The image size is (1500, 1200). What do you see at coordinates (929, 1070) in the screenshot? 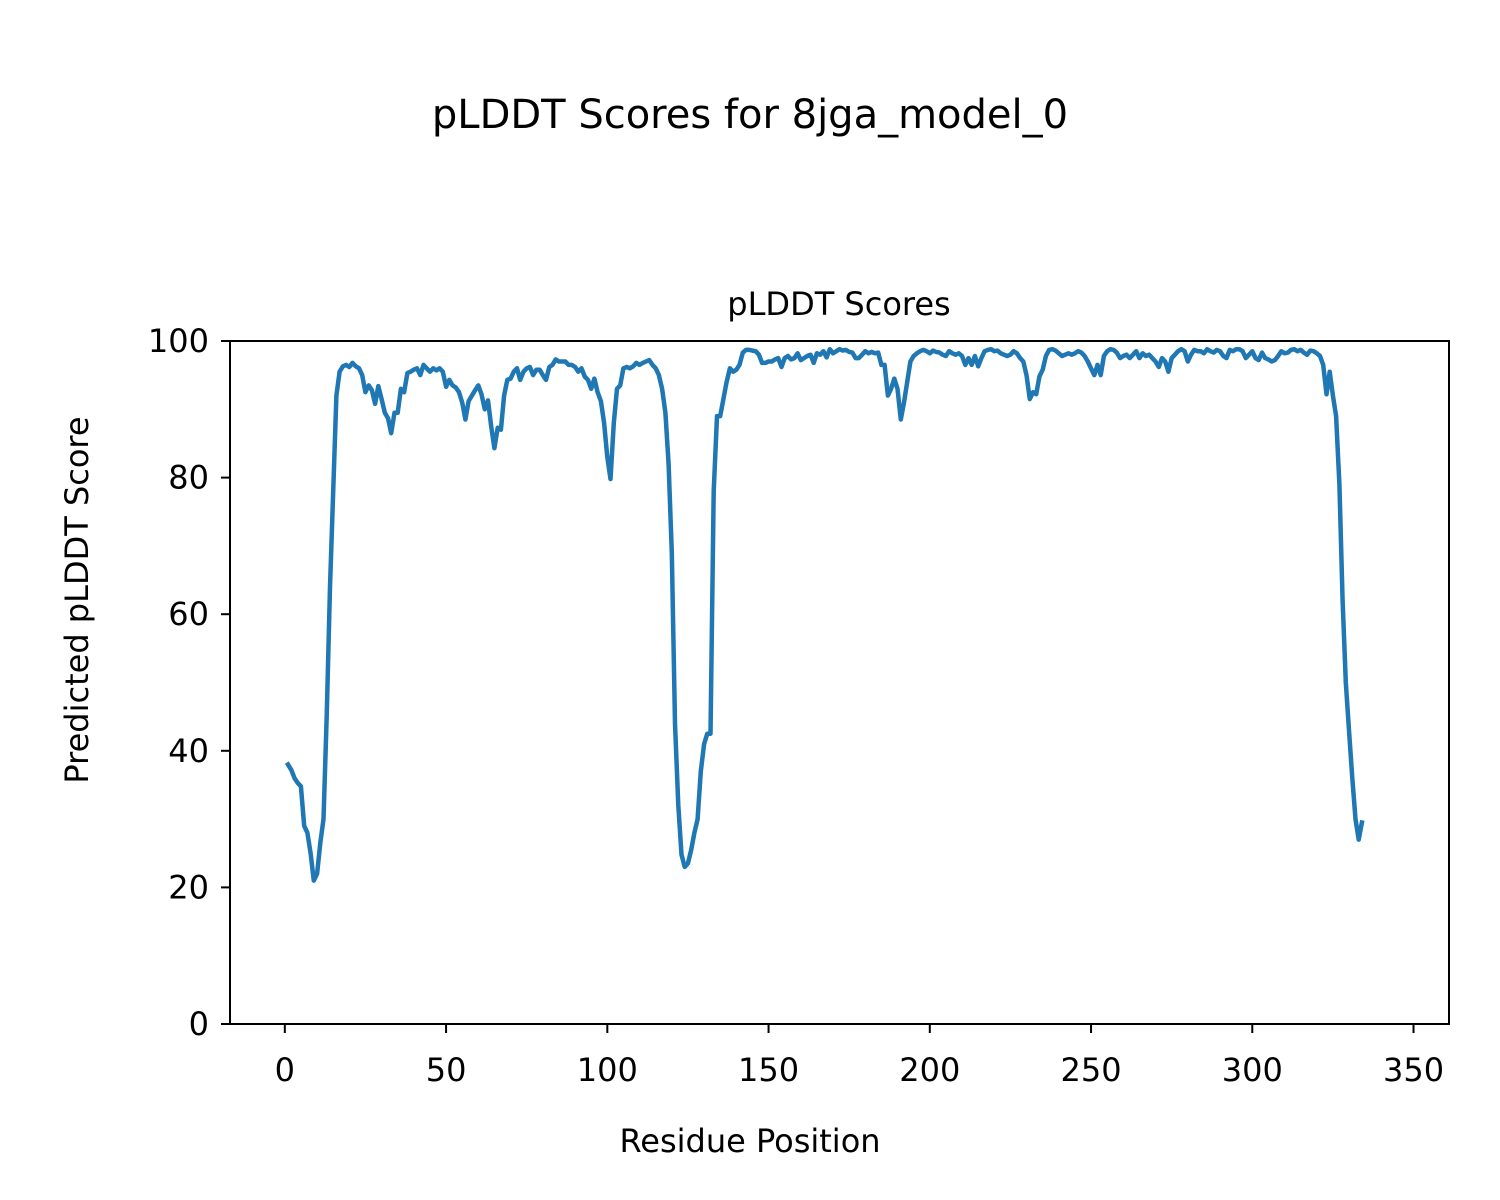
I see `x-tick-label: 200` at bounding box center [929, 1070].